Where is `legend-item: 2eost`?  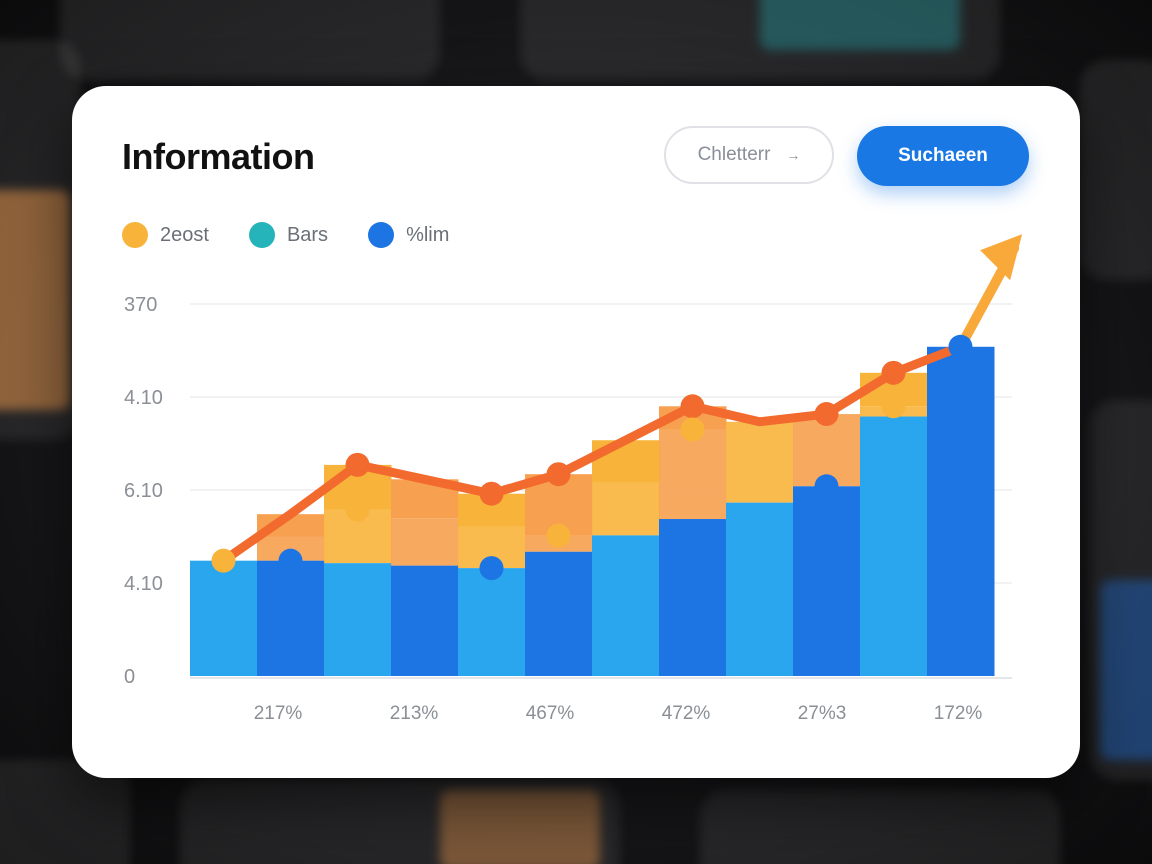 legend-item: 2eost is located at coordinates (165, 235).